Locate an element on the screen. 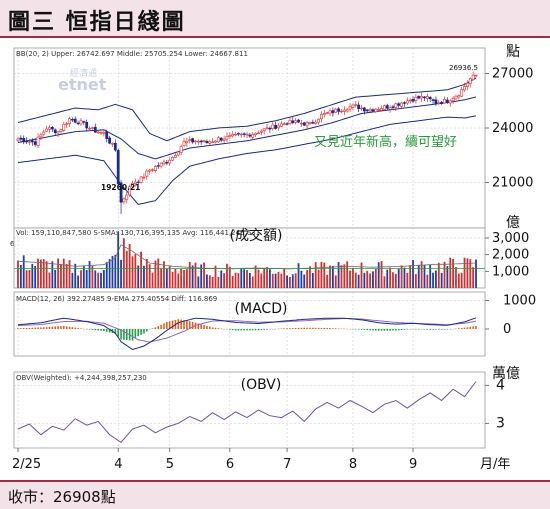 This screenshot has height=509, width=550. month-tick-label: 4 is located at coordinates (118, 464).